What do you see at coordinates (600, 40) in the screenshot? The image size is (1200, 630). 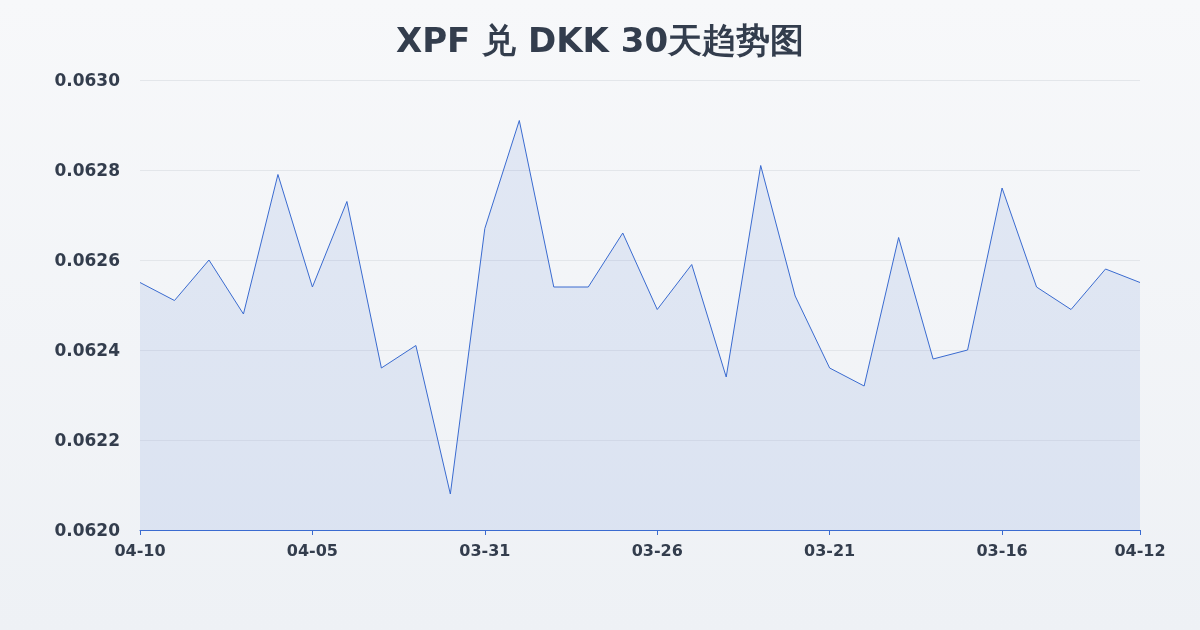 I see `chart-title: XPF 兑 DKK 30天趋势图` at bounding box center [600, 40].